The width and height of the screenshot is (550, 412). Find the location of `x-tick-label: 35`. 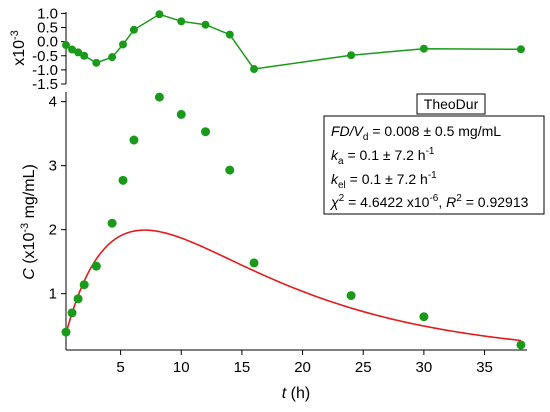

x-tick-label: 35 is located at coordinates (484, 367).